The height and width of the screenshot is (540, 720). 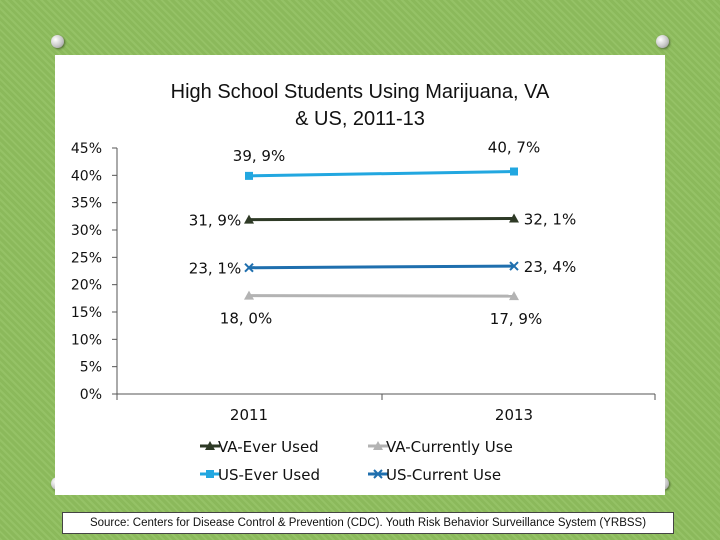 I want to click on legend-label: VA-Currently Use, so click(x=449, y=447).